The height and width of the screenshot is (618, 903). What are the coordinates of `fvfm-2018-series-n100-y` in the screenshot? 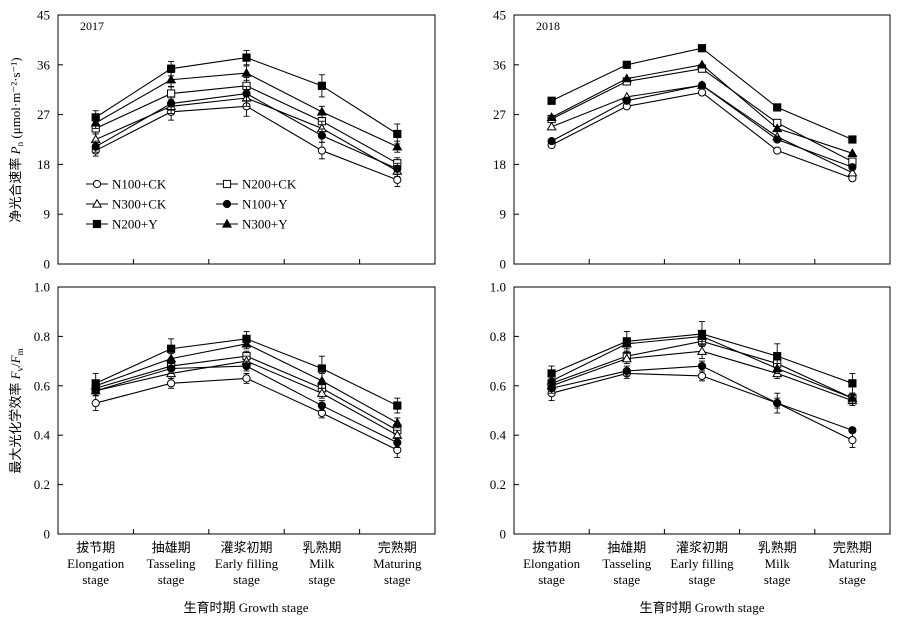 It's located at (702, 397).